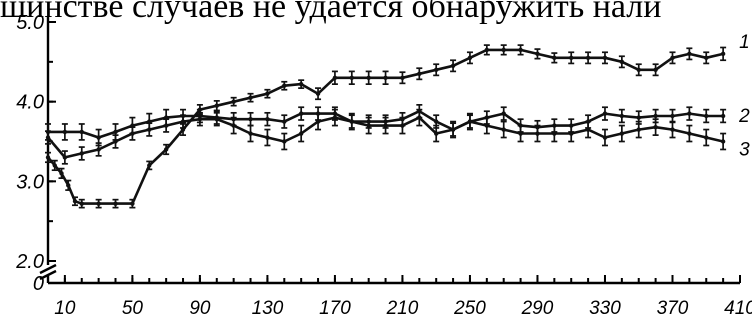 This screenshot has width=752, height=322. What do you see at coordinates (744, 150) in the screenshot?
I see `series-label-3: 3` at bounding box center [744, 150].